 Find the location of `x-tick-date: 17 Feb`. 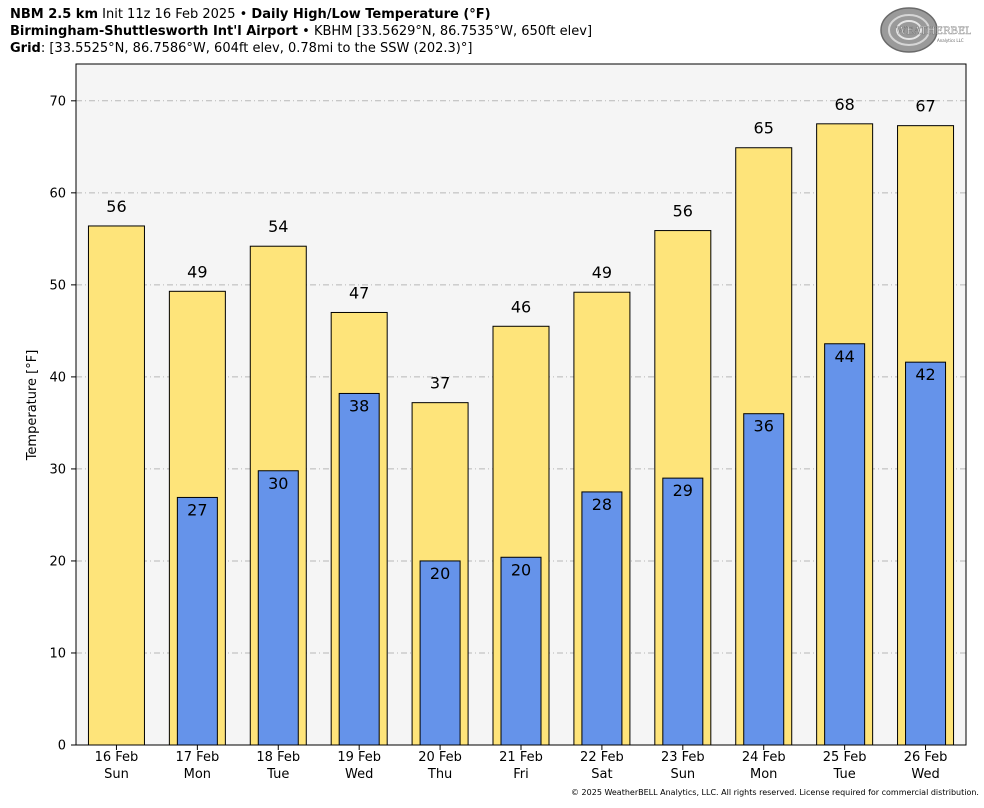

x-tick-date: 17 Feb is located at coordinates (198, 757).